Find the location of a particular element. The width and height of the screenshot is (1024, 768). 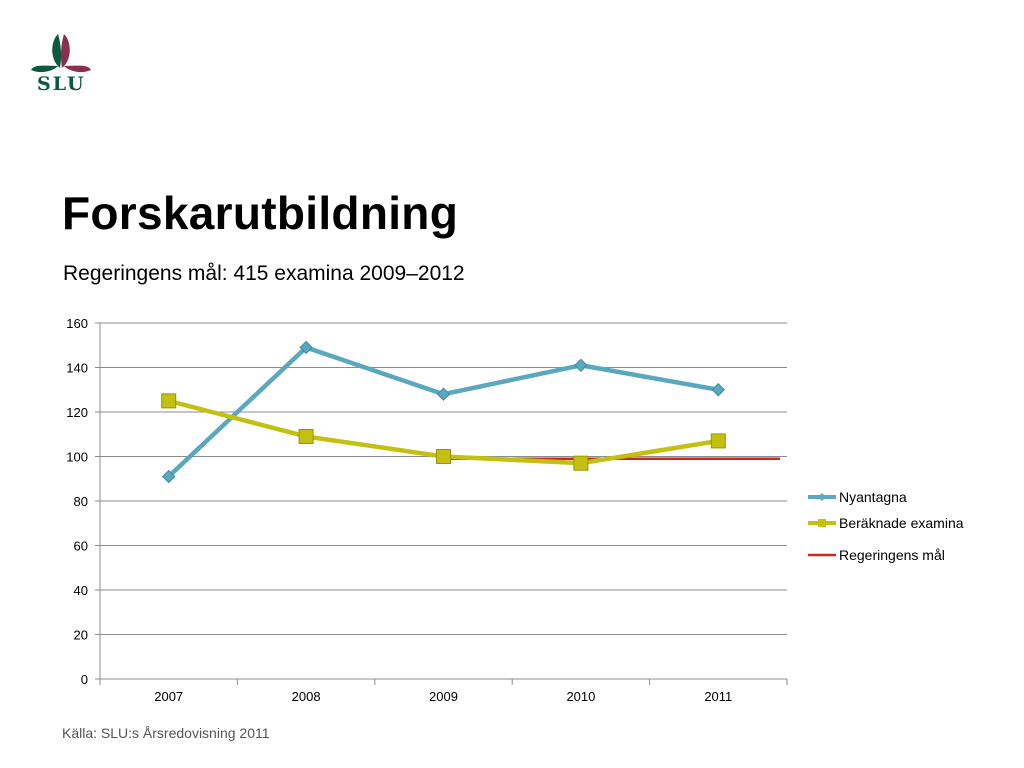

logo-left-petal is located at coordinates (57, 51).